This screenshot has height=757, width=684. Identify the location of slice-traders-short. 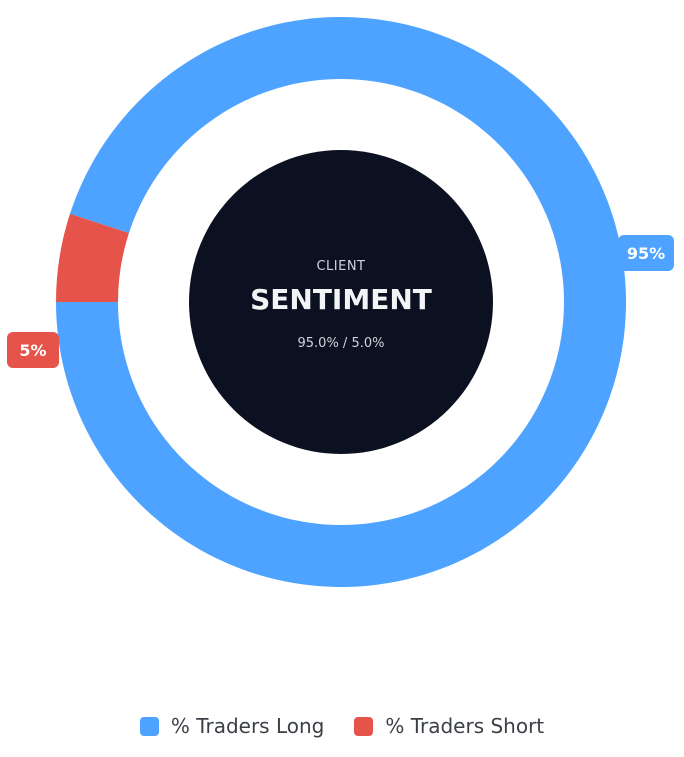
(92, 257).